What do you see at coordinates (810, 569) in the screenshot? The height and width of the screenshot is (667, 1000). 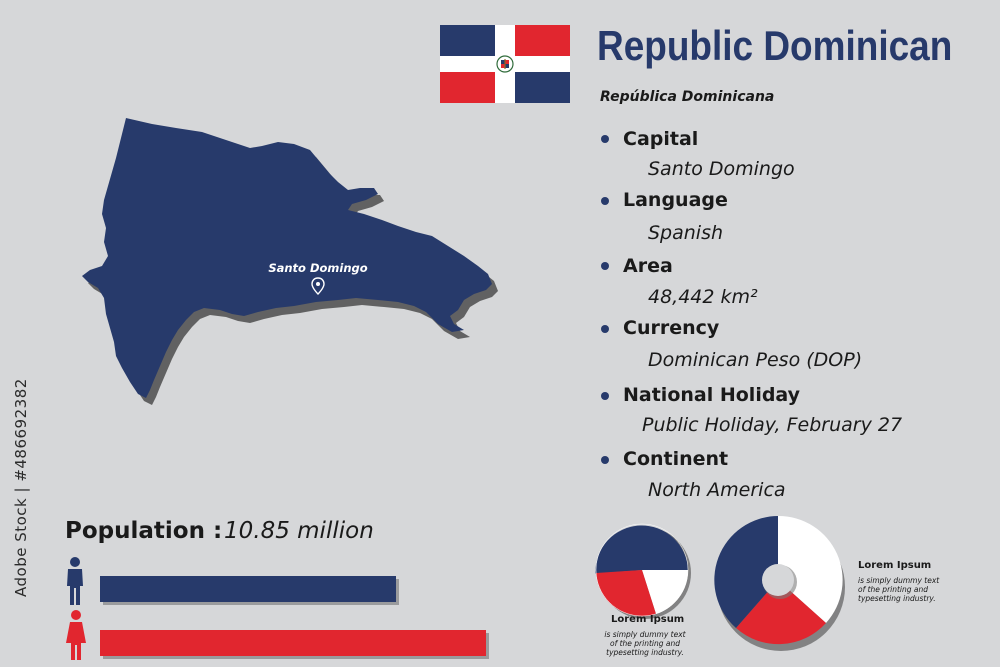 I see `donut-slice-white` at bounding box center [810, 569].